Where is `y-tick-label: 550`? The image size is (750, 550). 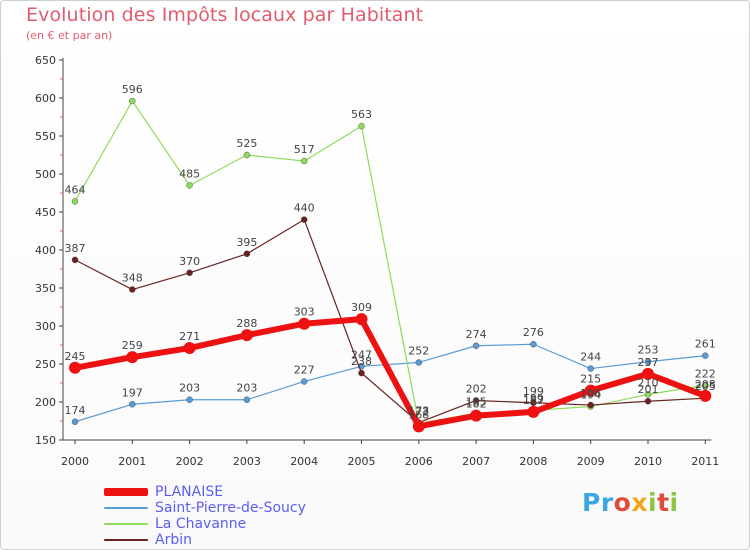
y-tick-label: 550 is located at coordinates (45, 136).